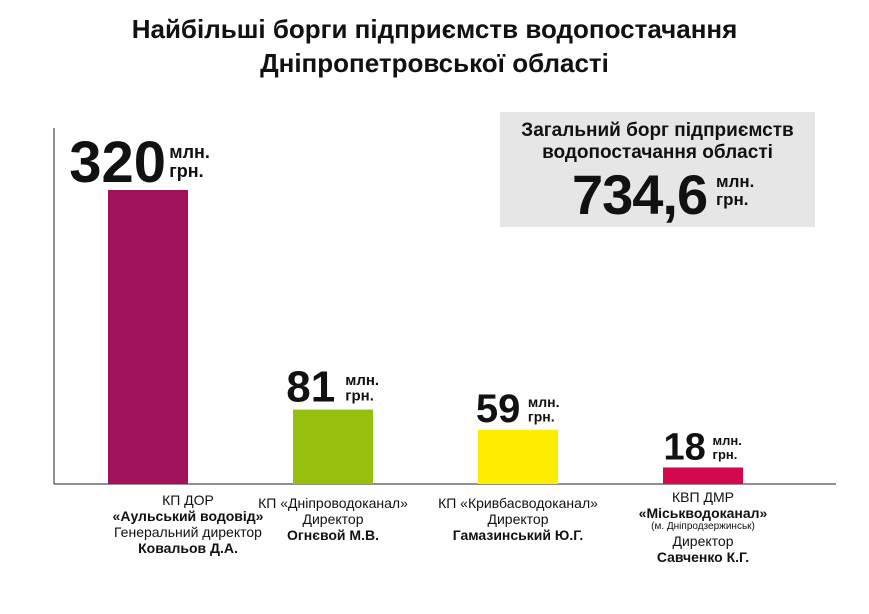 The height and width of the screenshot is (614, 869). Describe the element at coordinates (189, 152) in the screenshot. I see `data-label-unit-1-line1: млн.` at that location.